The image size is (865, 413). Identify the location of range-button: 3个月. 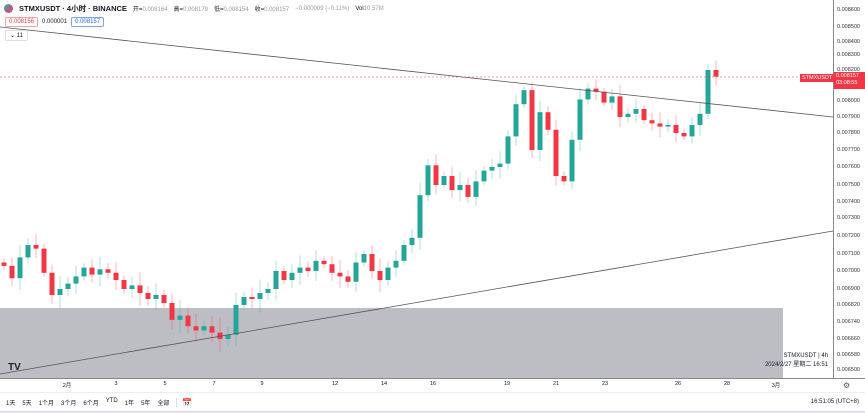
(69, 403).